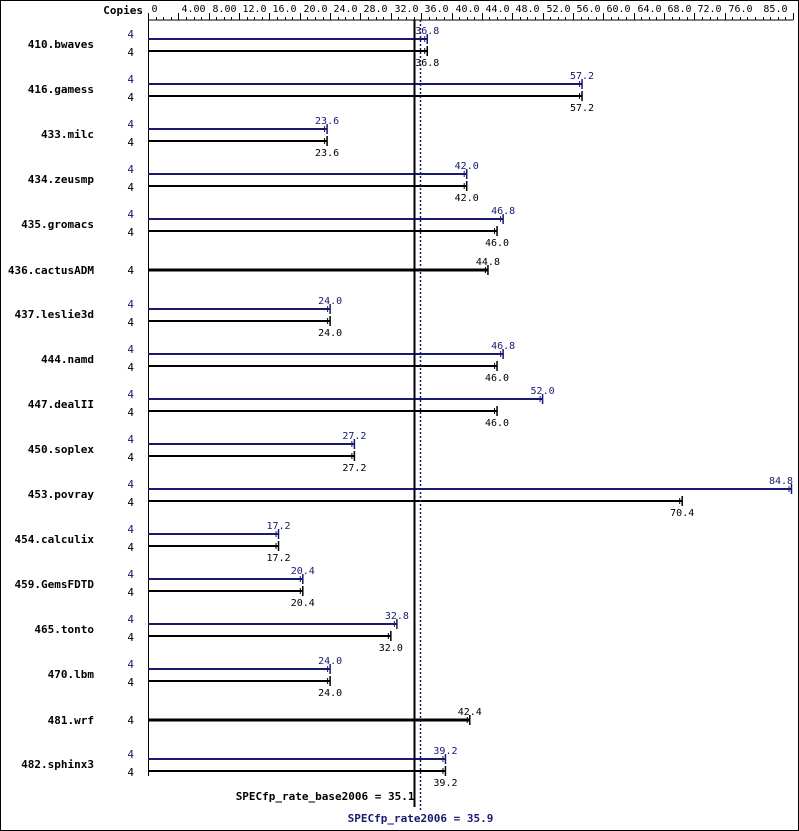  I want to click on tick-label: 28.0, so click(376, 9).